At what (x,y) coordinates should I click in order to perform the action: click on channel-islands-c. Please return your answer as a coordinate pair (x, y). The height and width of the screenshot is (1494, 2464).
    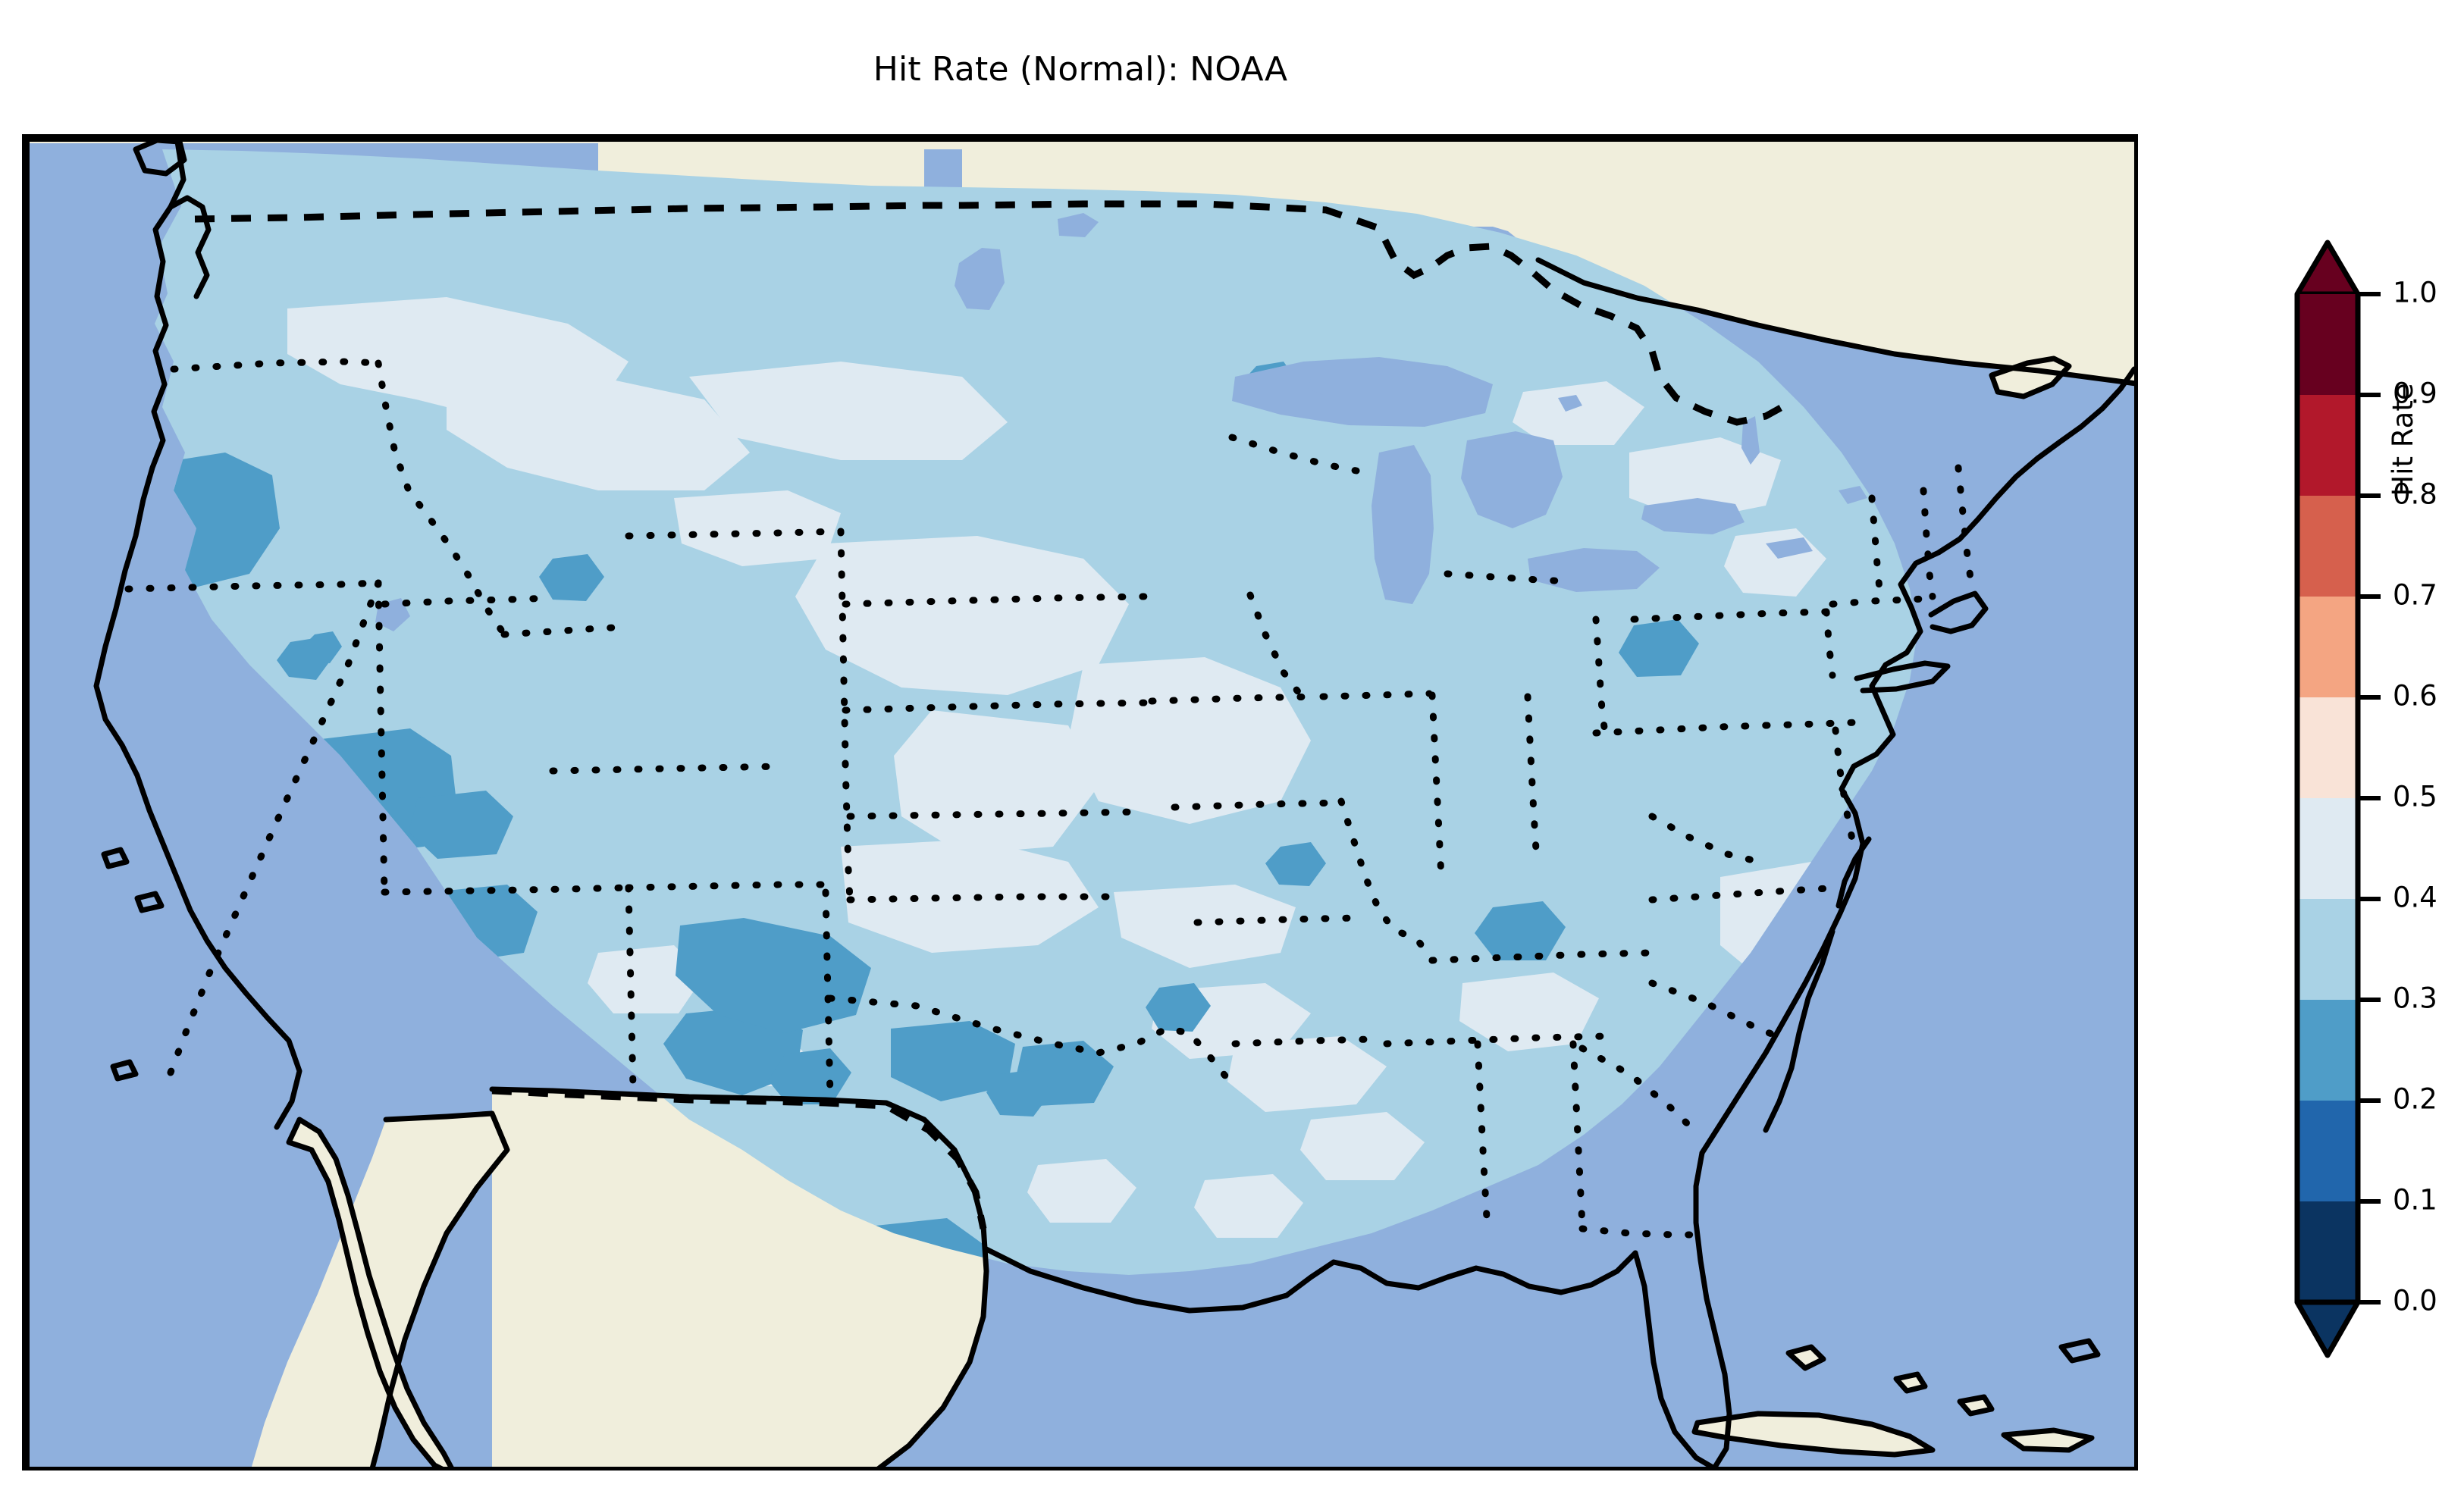
    Looking at the image, I should click on (124, 1070).